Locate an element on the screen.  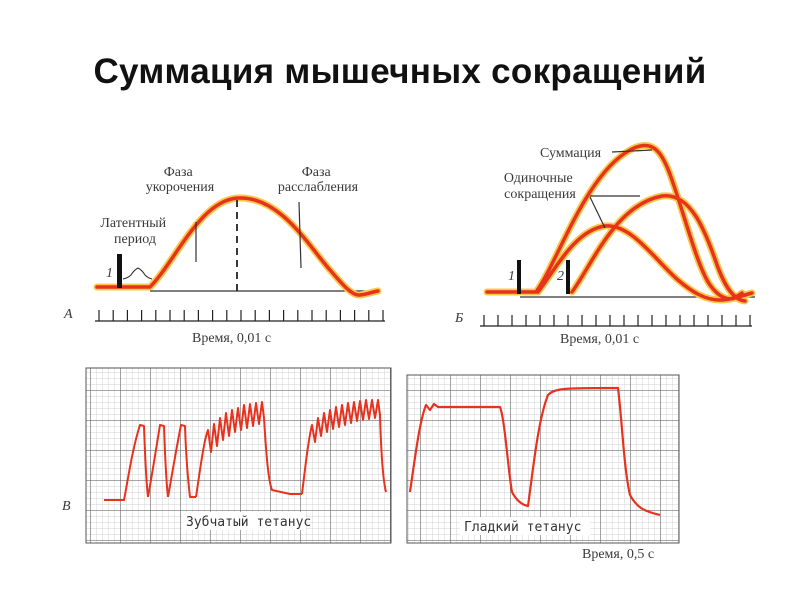
serrated-tetanus-chart: Зубчатый тетанус is located at coordinates (238, 455).